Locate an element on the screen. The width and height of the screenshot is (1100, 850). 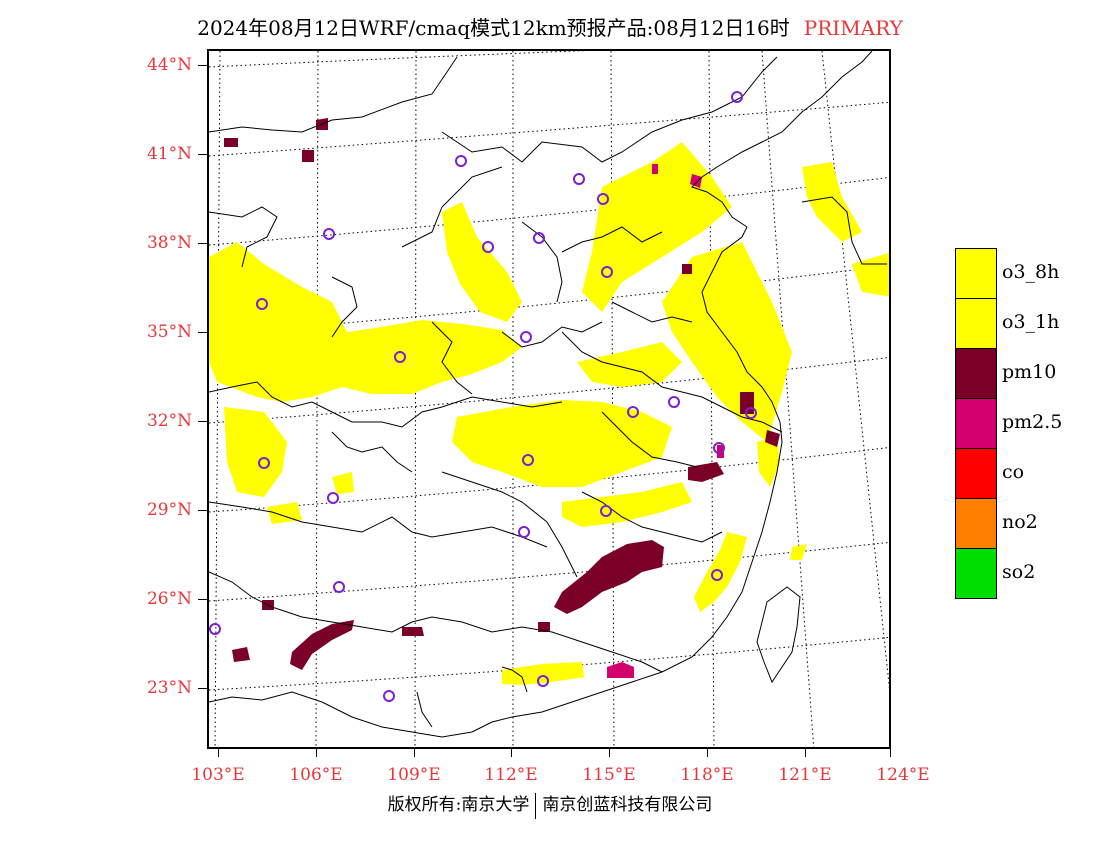
lat-label-26: 26°N is located at coordinates (169, 599).